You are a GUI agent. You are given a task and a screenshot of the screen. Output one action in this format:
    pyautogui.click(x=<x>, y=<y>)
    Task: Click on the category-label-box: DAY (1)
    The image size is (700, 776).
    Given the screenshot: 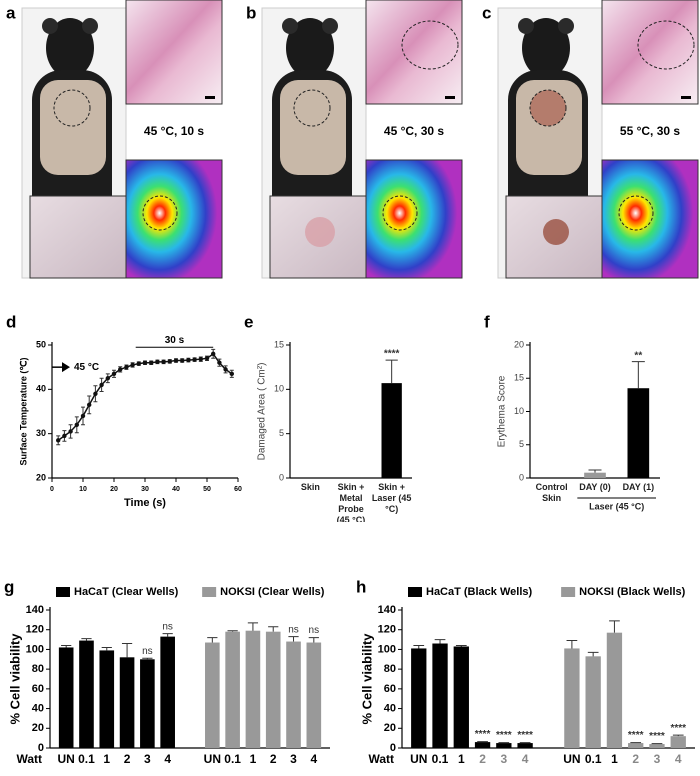 What is the action you would take?
    pyautogui.click(x=638, y=487)
    